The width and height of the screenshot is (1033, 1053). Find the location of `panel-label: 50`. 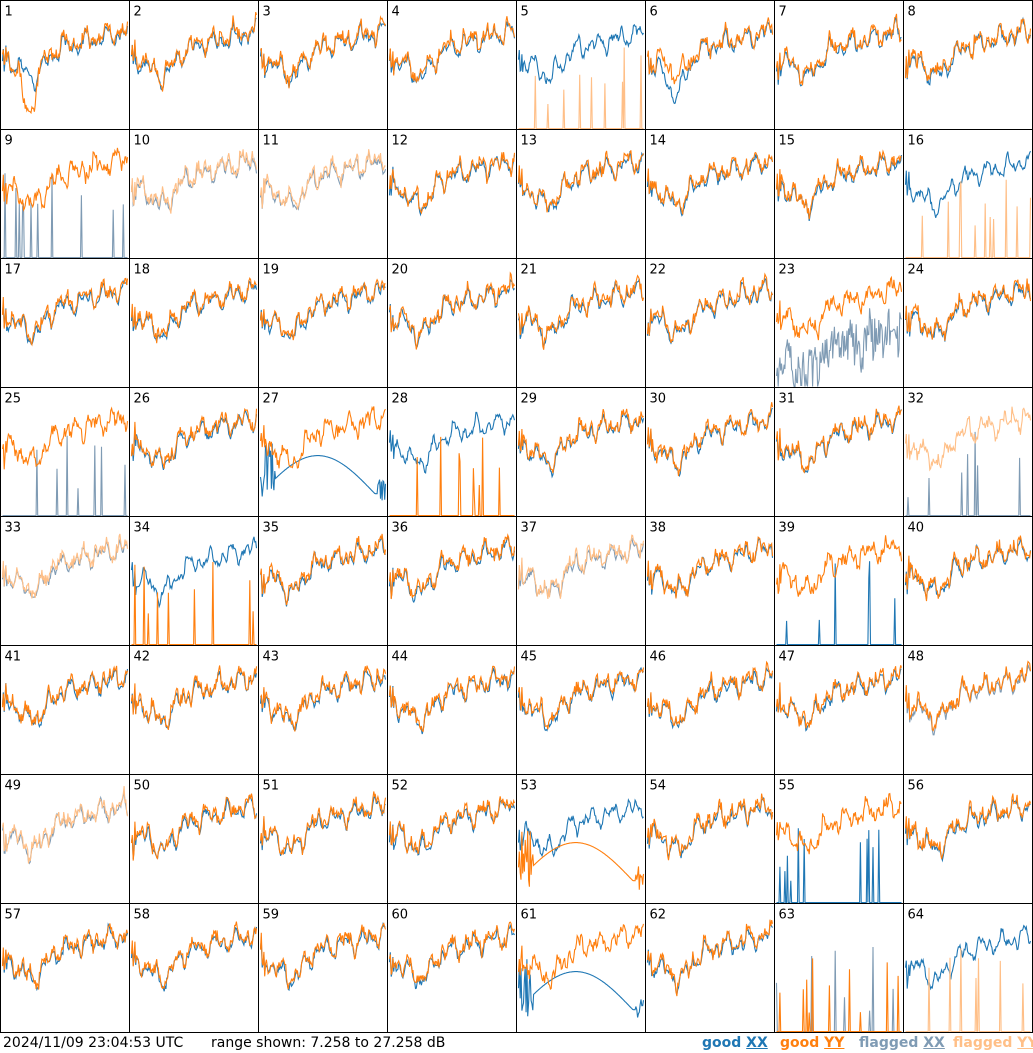

panel-label: 50 is located at coordinates (142, 786).